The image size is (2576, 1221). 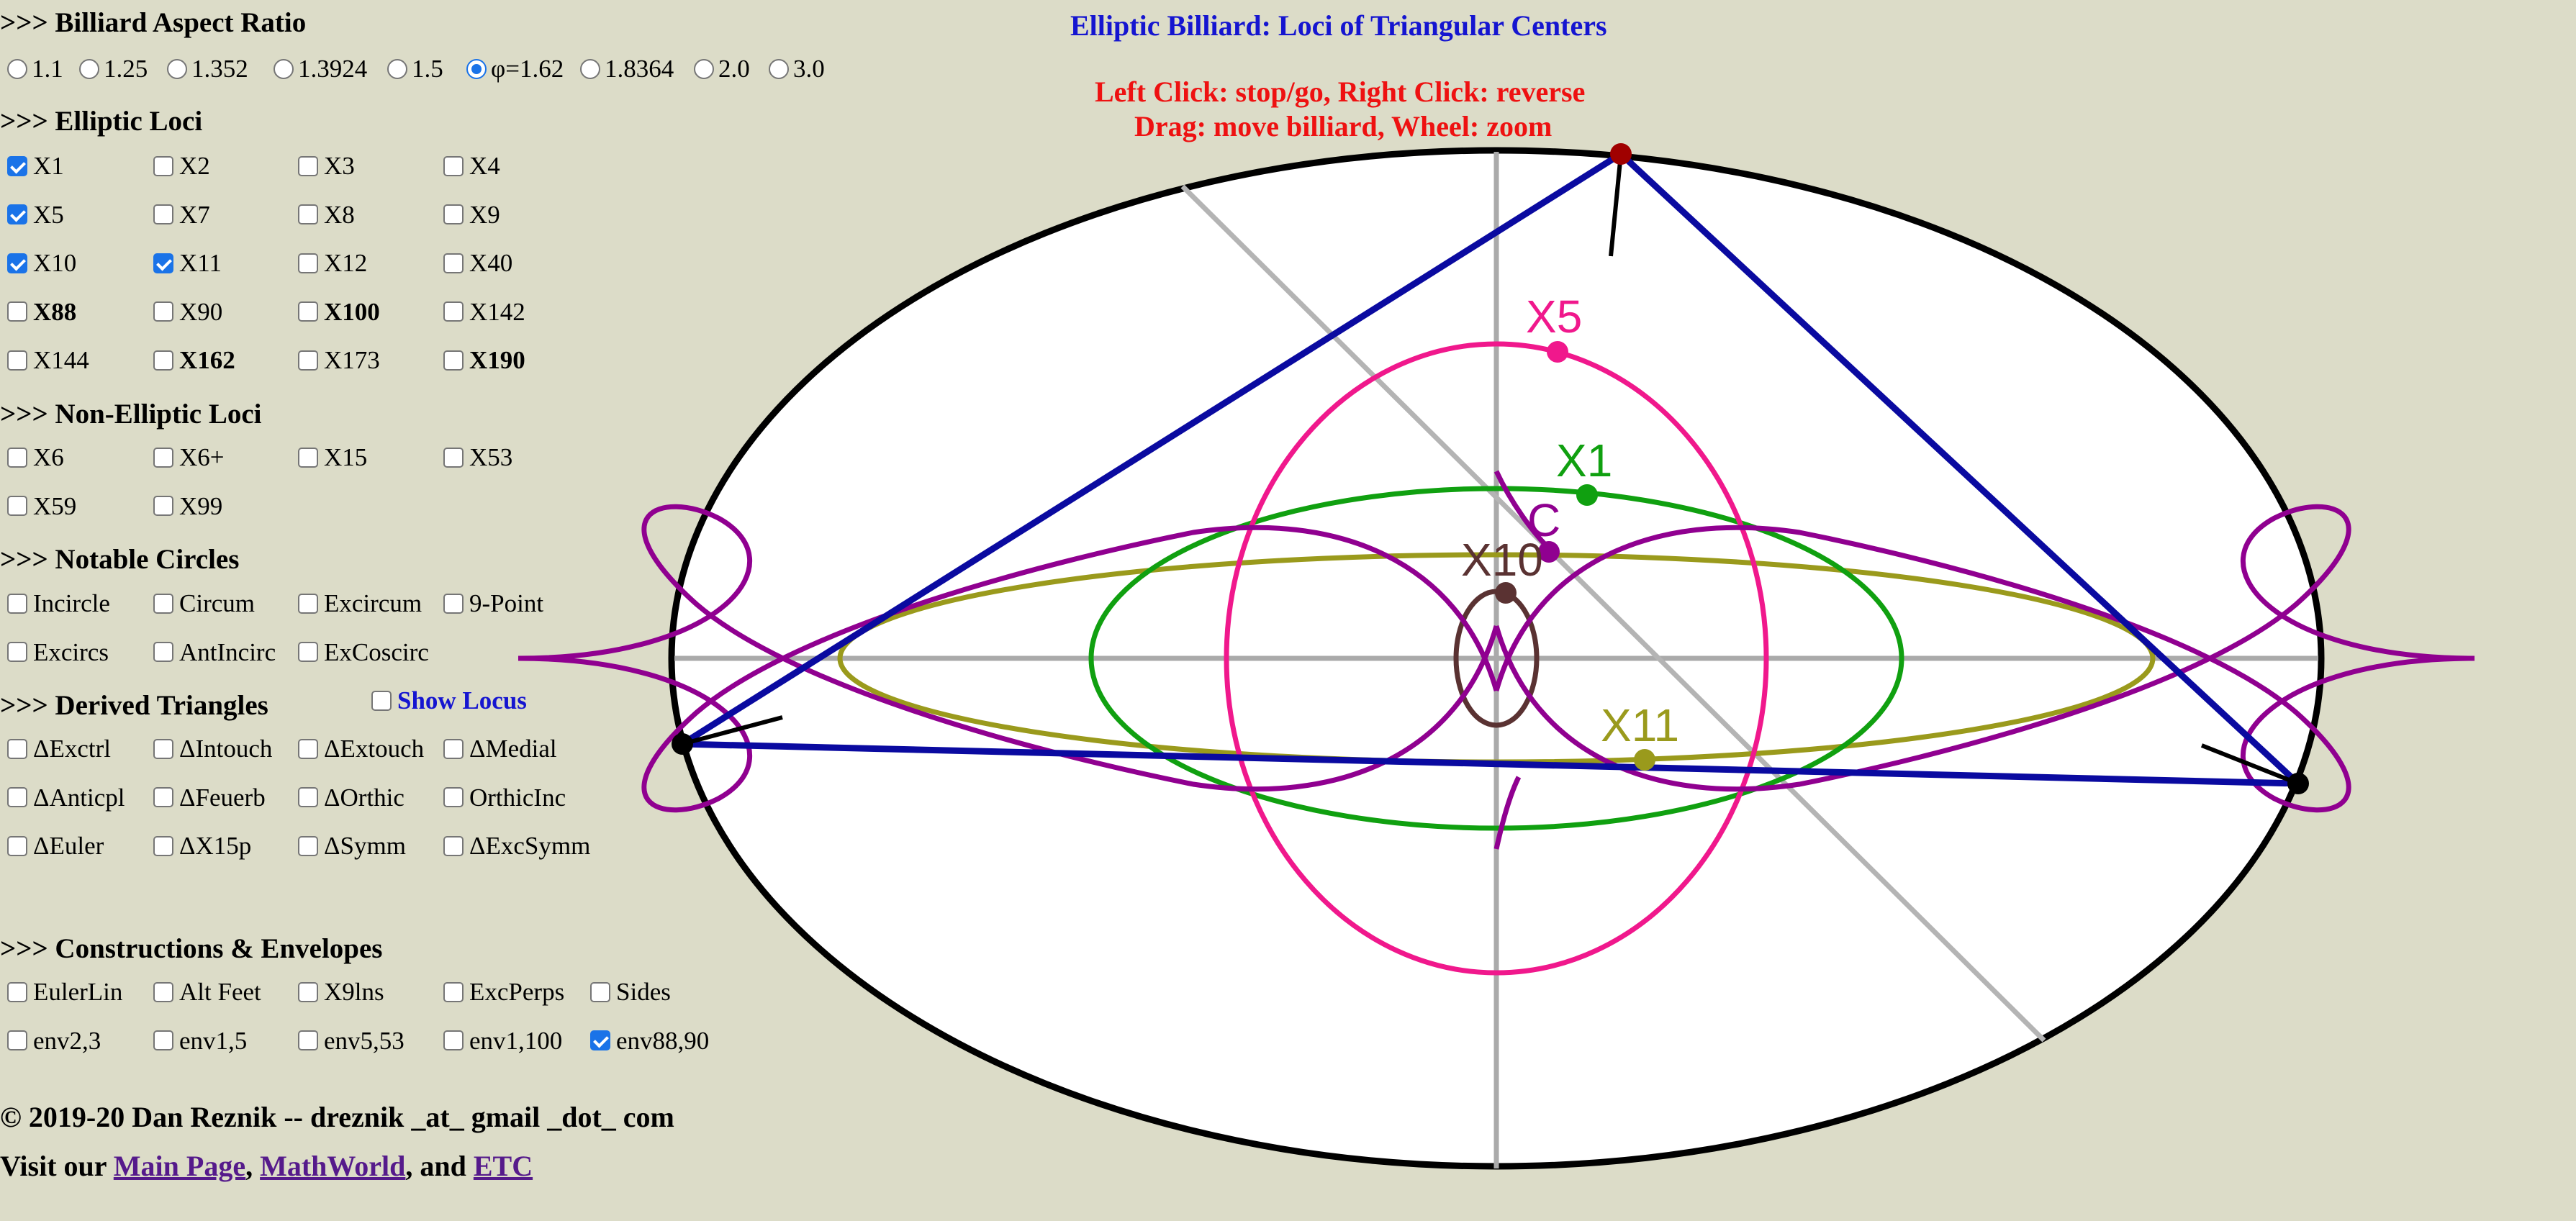 I want to click on x10-point, so click(x=1506, y=593).